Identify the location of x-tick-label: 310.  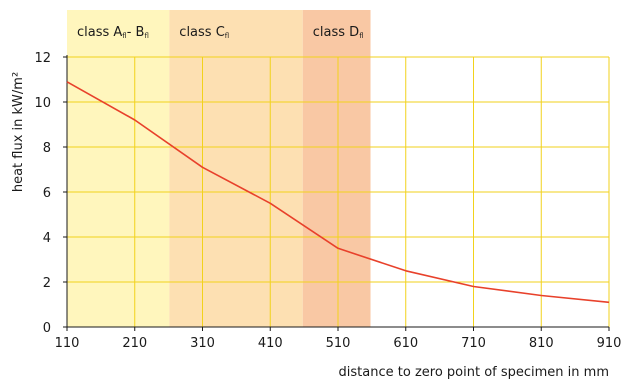
(202, 343).